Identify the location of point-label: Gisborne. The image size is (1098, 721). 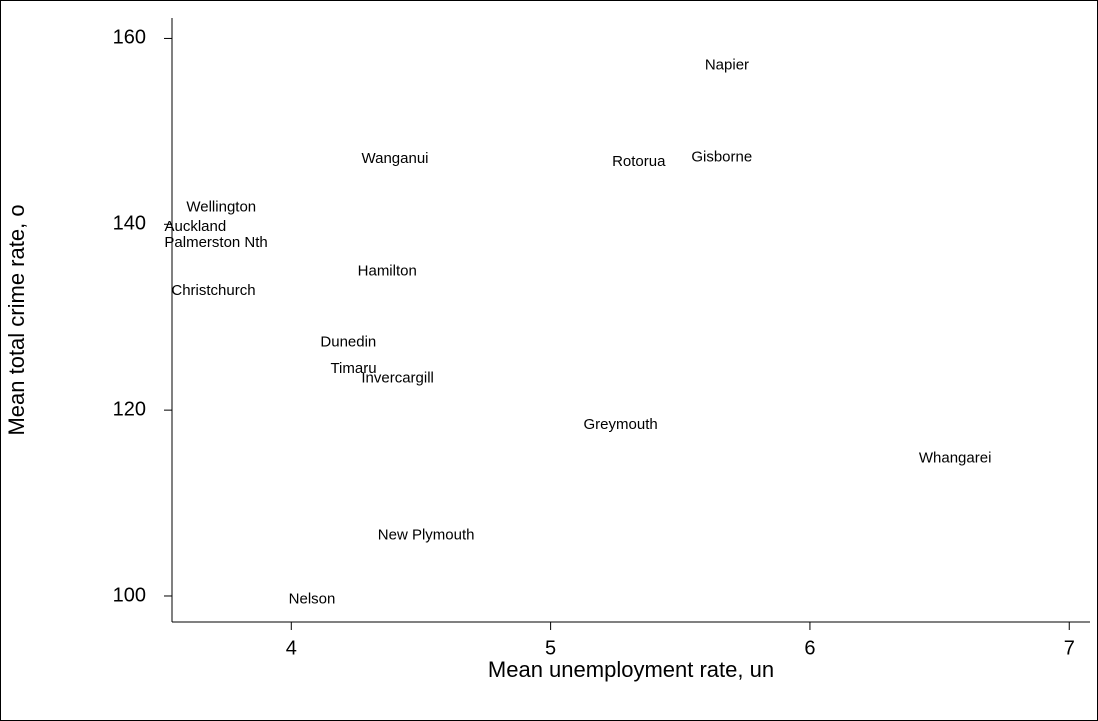
(721, 156).